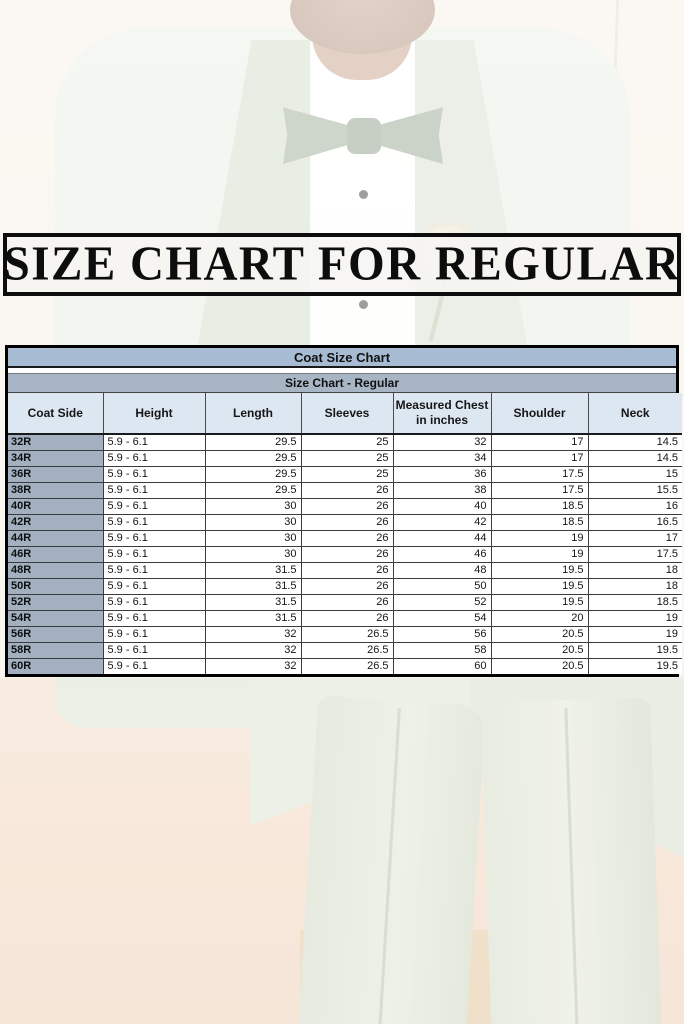  I want to click on cell-neck: 15.5, so click(634, 490).